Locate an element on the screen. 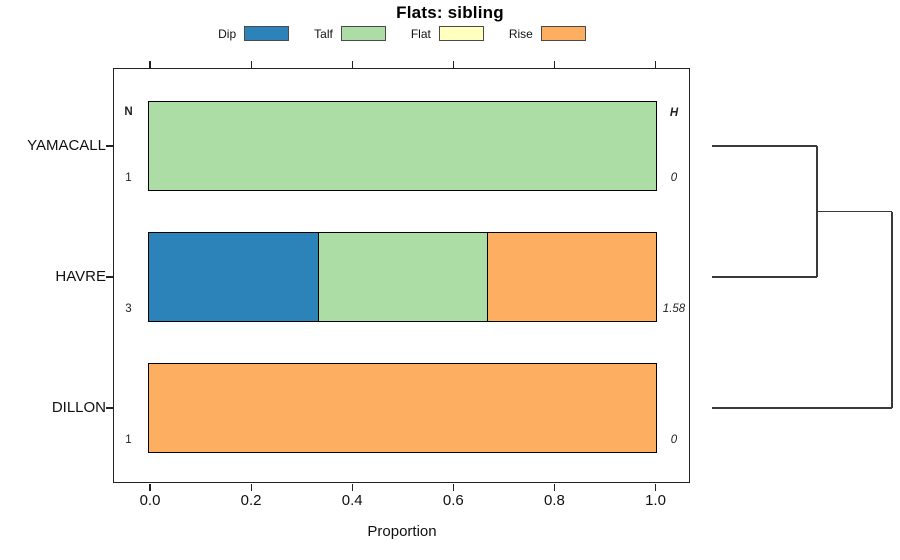  h-column-header: H is located at coordinates (674, 113).